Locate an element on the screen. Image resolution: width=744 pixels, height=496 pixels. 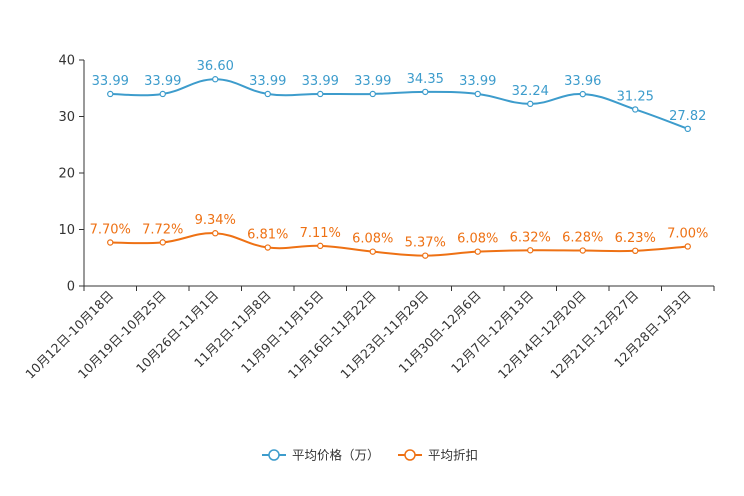
legend-item-avg-discount: 平均折扣 is located at coordinates (438, 455).